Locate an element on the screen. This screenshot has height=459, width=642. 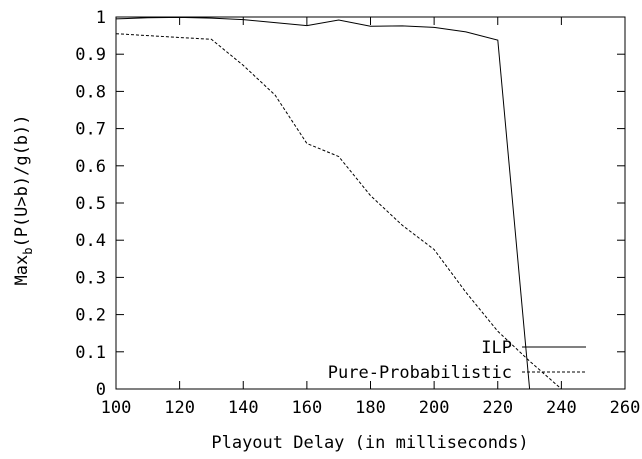
y-tick-label: 0.1 is located at coordinates (90, 353).